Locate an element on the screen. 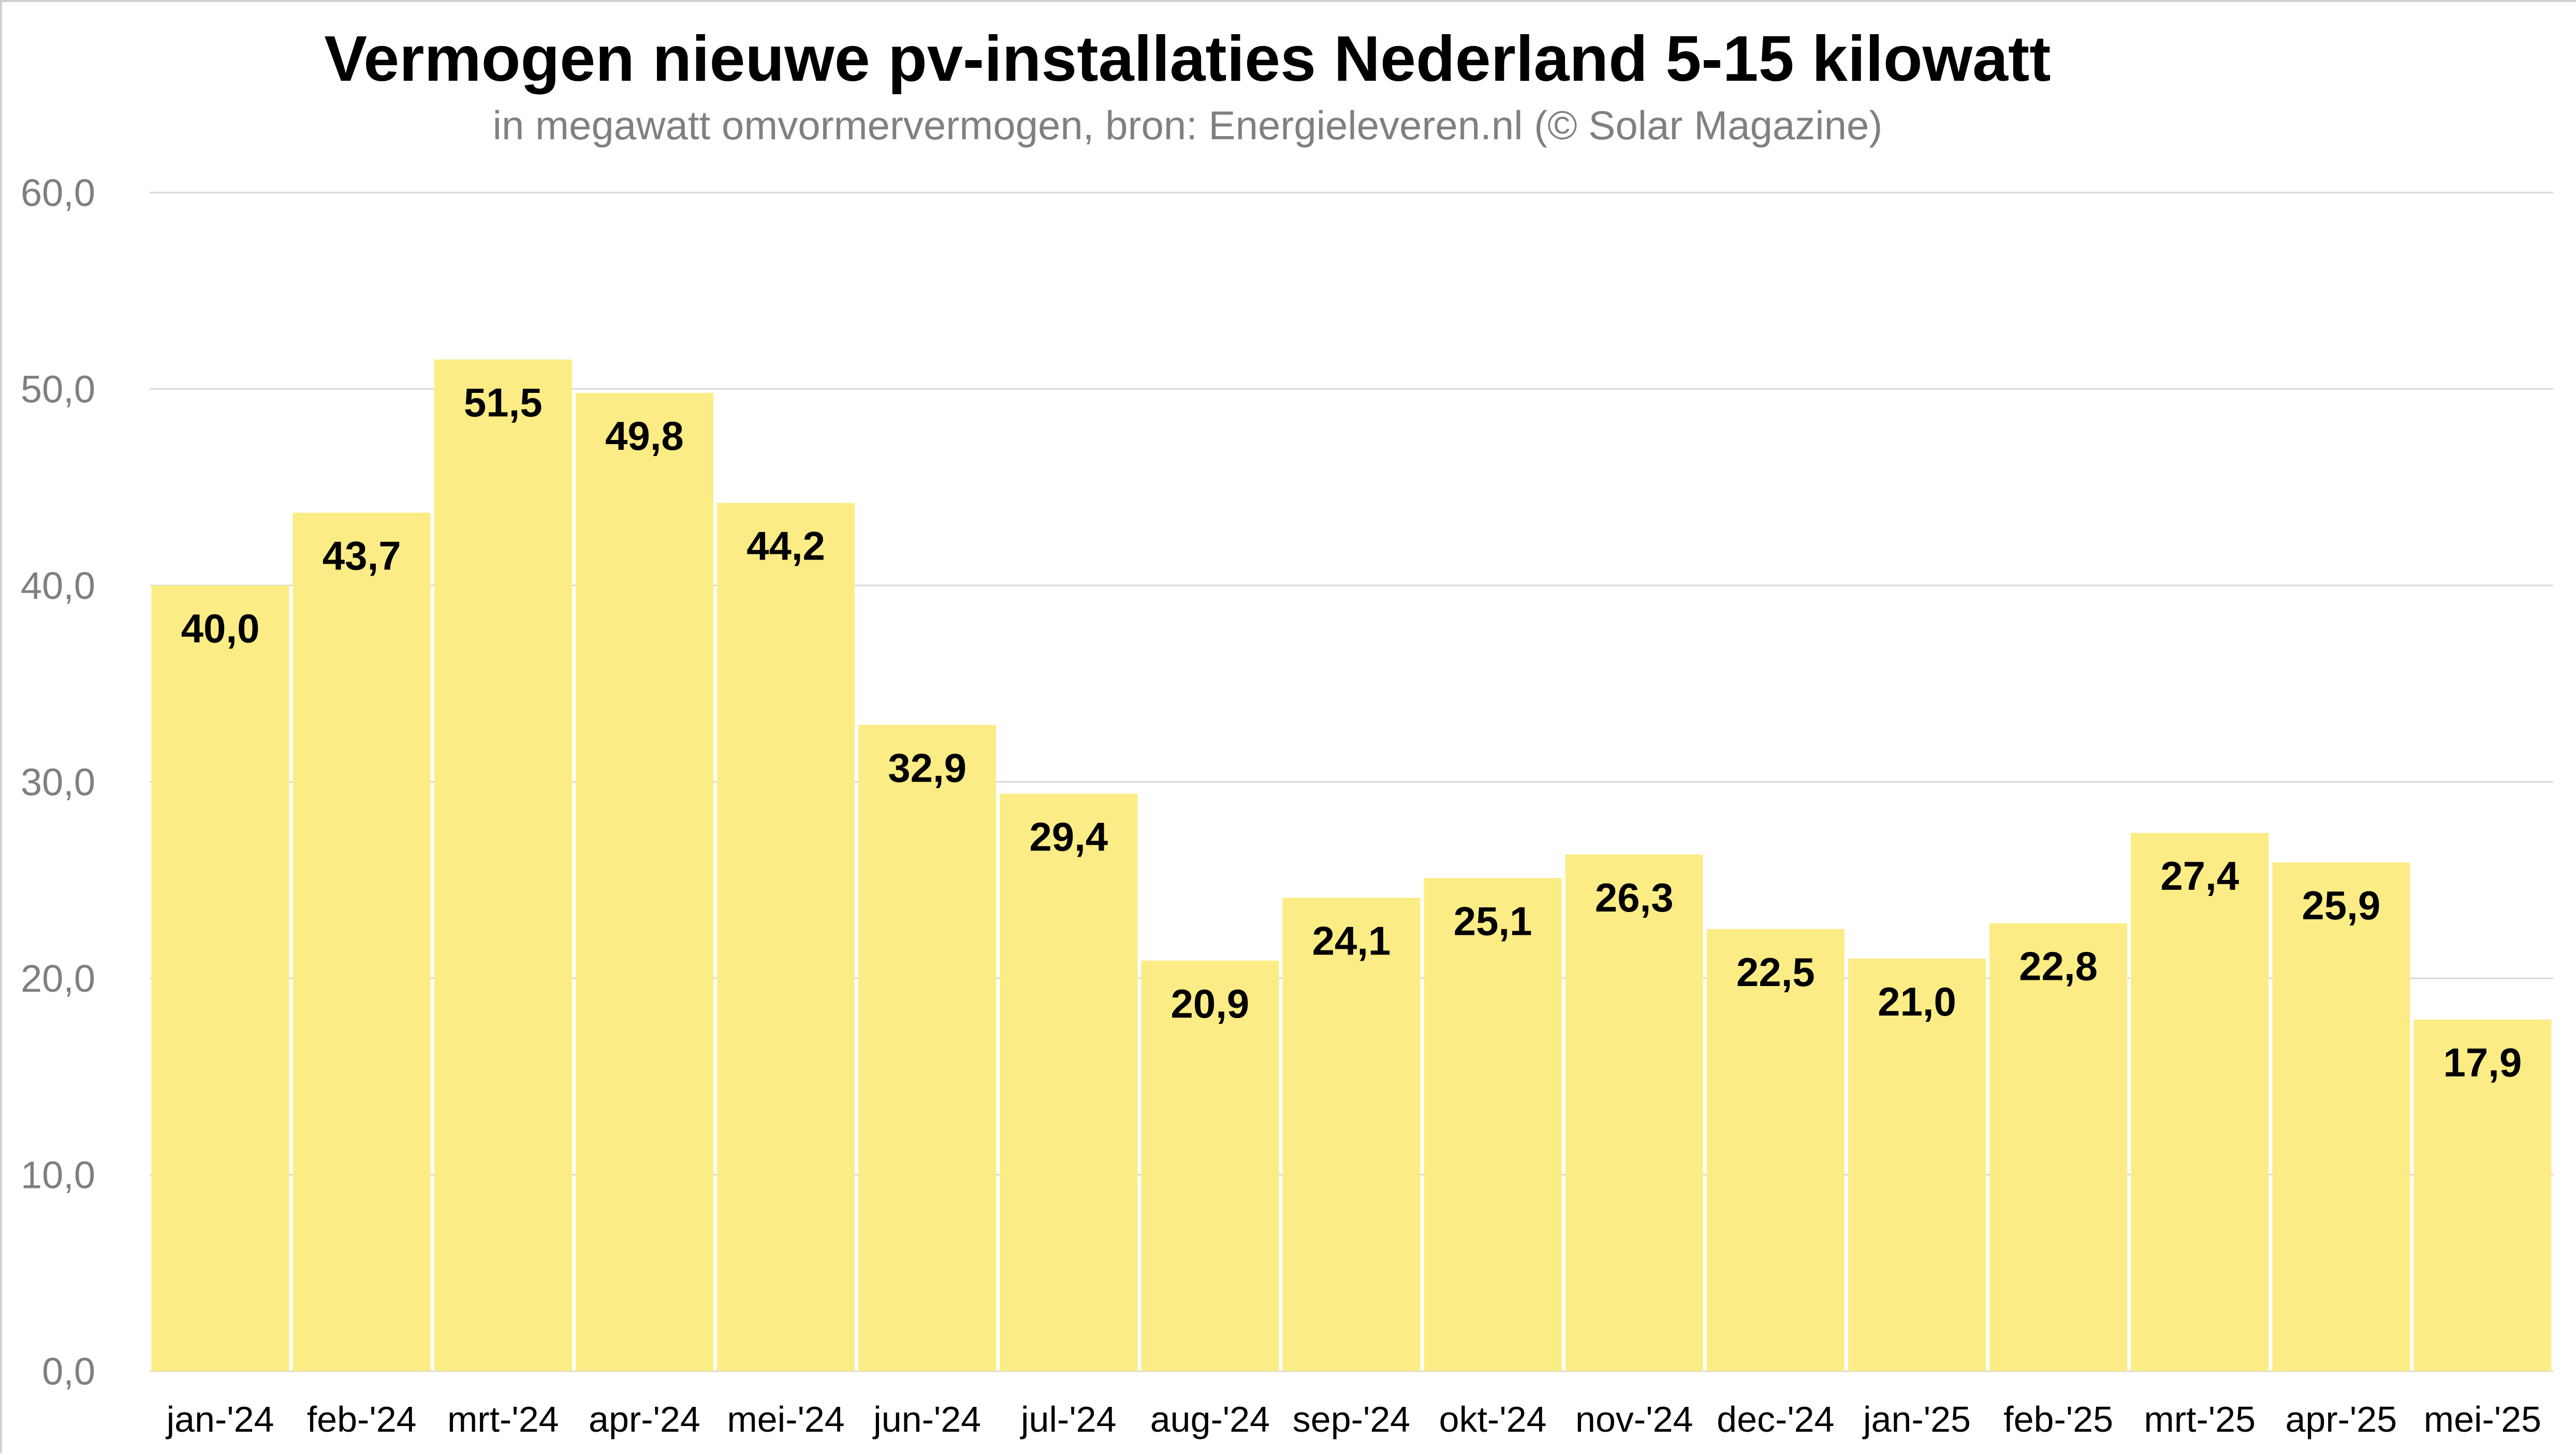  x-tick-label: sep-'24 is located at coordinates (1351, 1419).